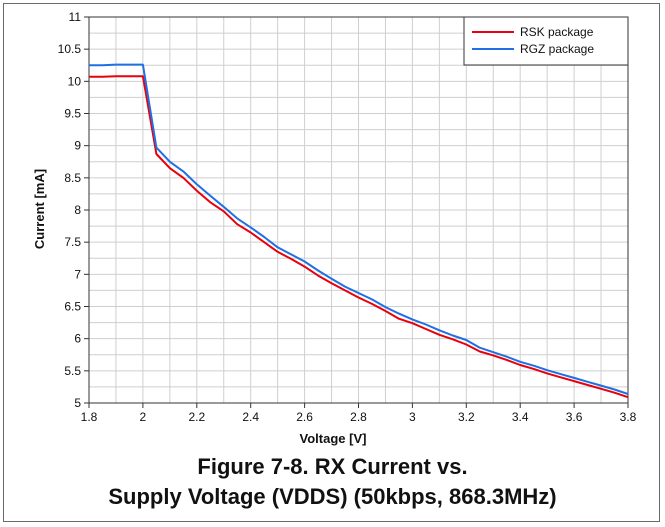 This screenshot has height=527, width=665. I want to click on x-tick-label: 3.6, so click(574, 417).